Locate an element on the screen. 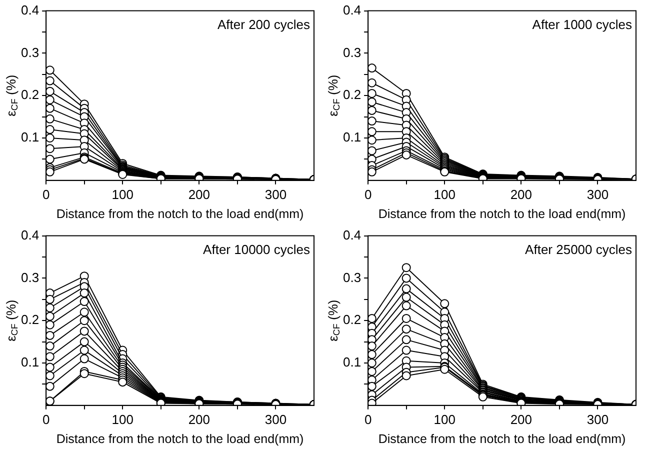 This screenshot has width=645, height=450. annotation: After 25000 cycles is located at coordinates (578, 249).